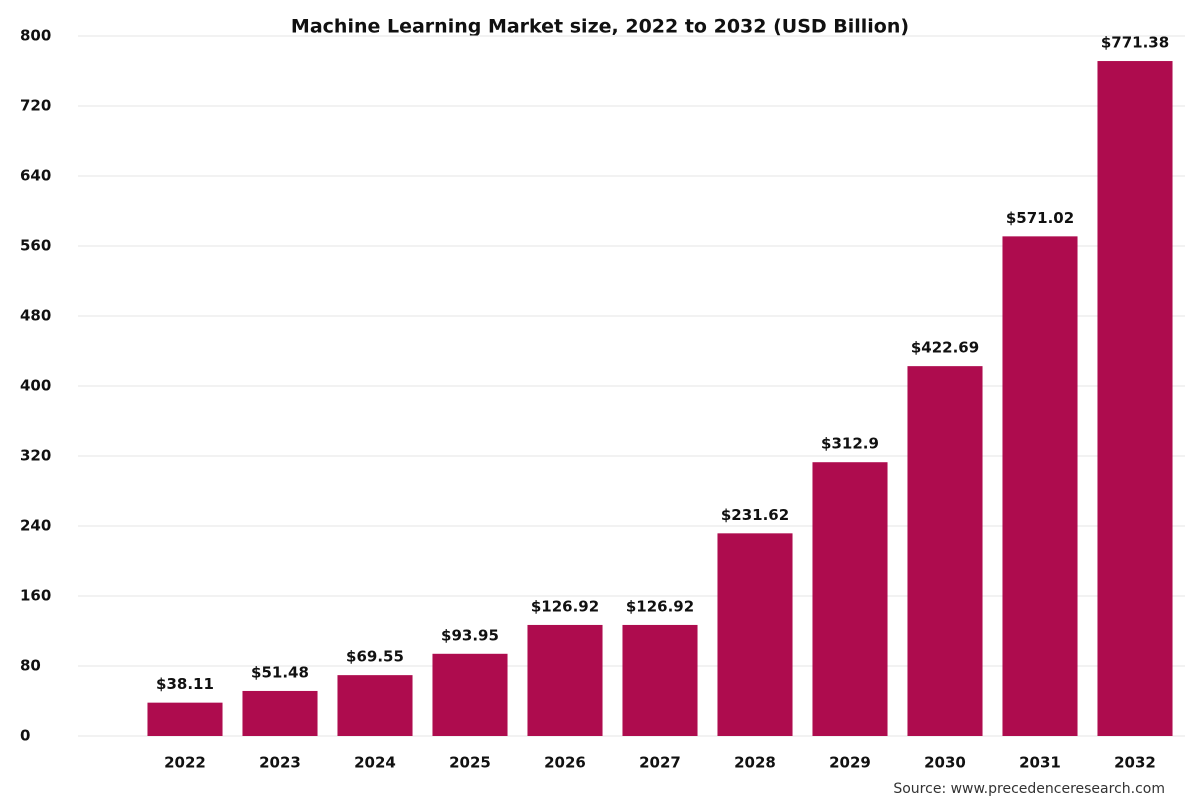 This screenshot has width=1200, height=800. I want to click on y-tick-label: 0, so click(25, 736).